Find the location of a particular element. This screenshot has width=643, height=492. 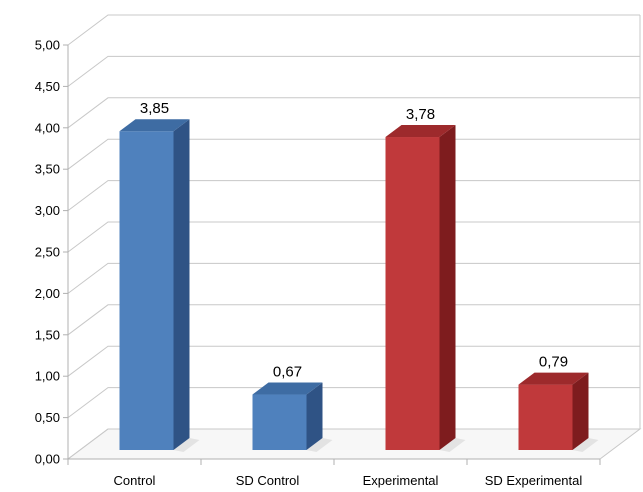

y-tick-label: 2,00 is located at coordinates (47, 293).